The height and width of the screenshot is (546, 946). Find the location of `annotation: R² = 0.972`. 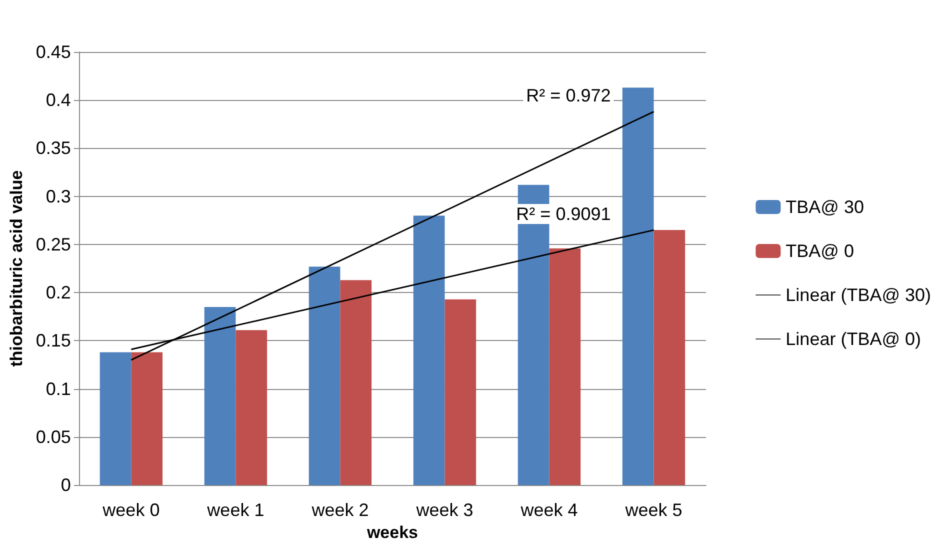

annotation: R² = 0.972 is located at coordinates (568, 96).